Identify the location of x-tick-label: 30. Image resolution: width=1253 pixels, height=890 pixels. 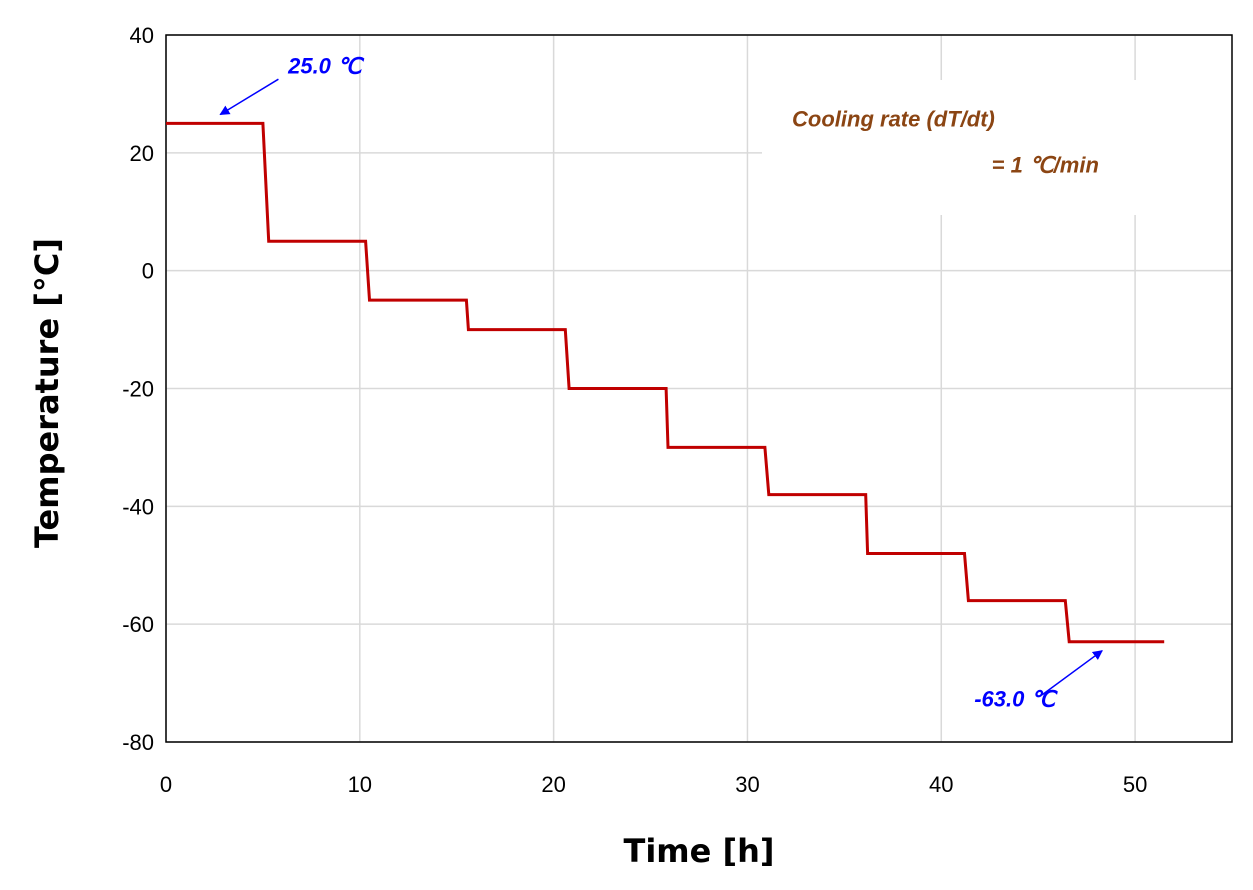
(747, 784).